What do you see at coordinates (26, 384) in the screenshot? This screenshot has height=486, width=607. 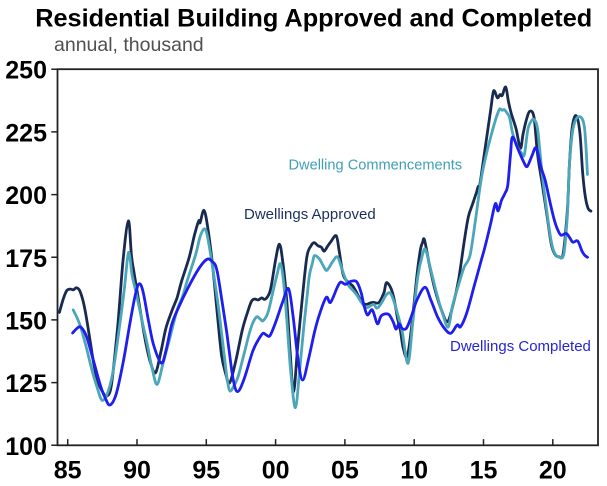 I see `svg-text: 125` at bounding box center [26, 384].